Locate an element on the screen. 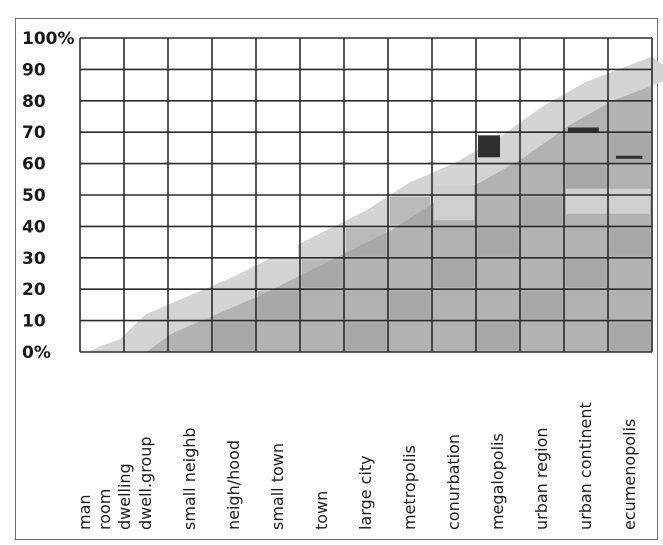  y-tick-label: 90 is located at coordinates (34, 70).